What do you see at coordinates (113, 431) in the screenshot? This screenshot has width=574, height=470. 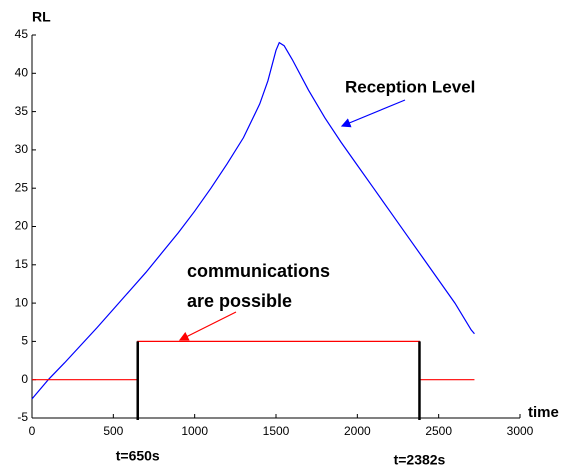 I see `x-tick-label: 500` at bounding box center [113, 431].